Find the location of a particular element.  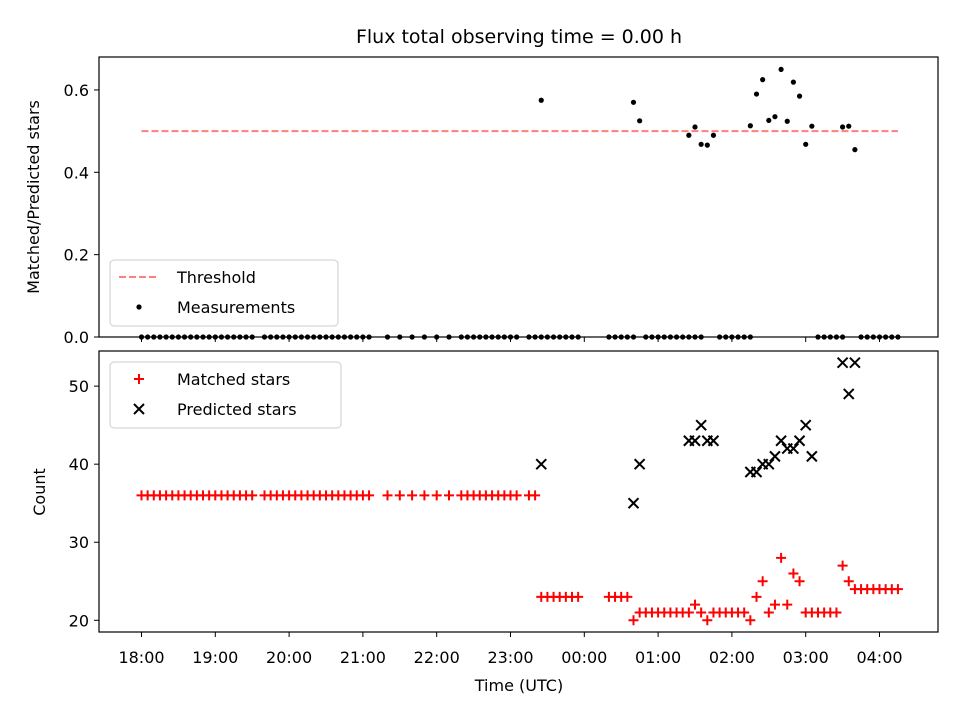

bottom-legend-box is located at coordinates (225, 395).